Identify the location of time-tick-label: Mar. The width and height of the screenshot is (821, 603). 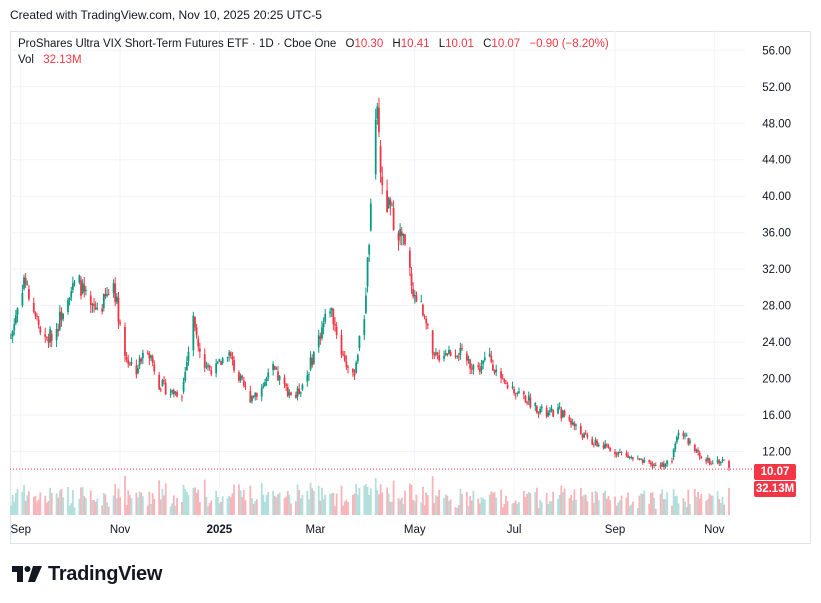
(316, 530).